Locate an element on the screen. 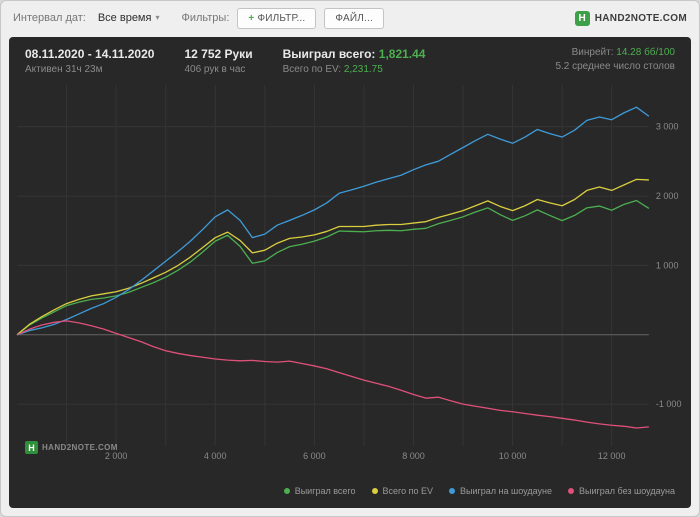 The width and height of the screenshot is (700, 517). date-range-block: 08.11.2020 - 14.11.2020 Активен 31ч 23м is located at coordinates (89, 61).